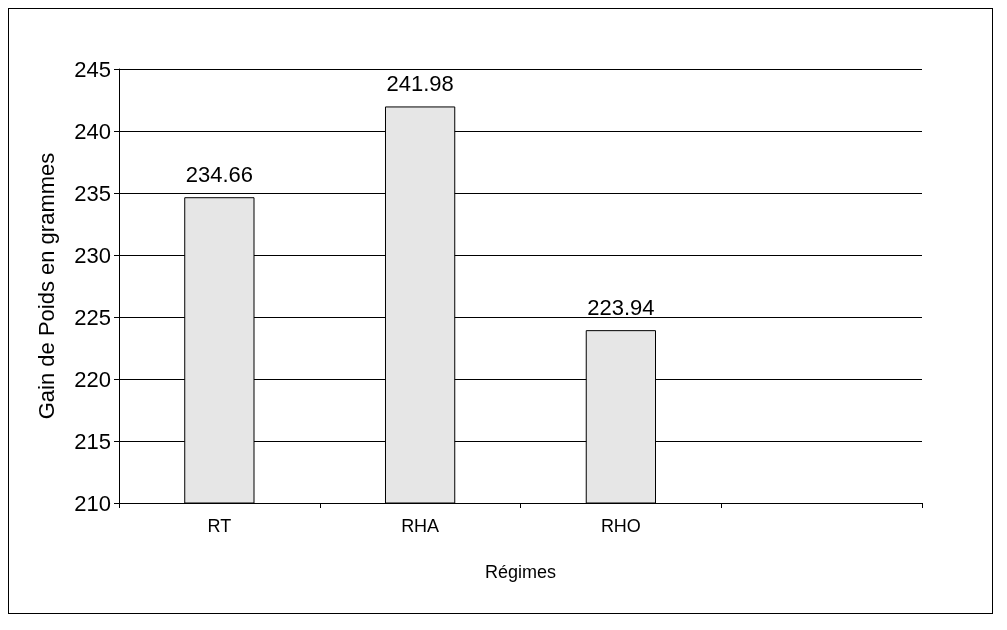  What do you see at coordinates (621, 307) in the screenshot?
I see `data-label: 223.94` at bounding box center [621, 307].